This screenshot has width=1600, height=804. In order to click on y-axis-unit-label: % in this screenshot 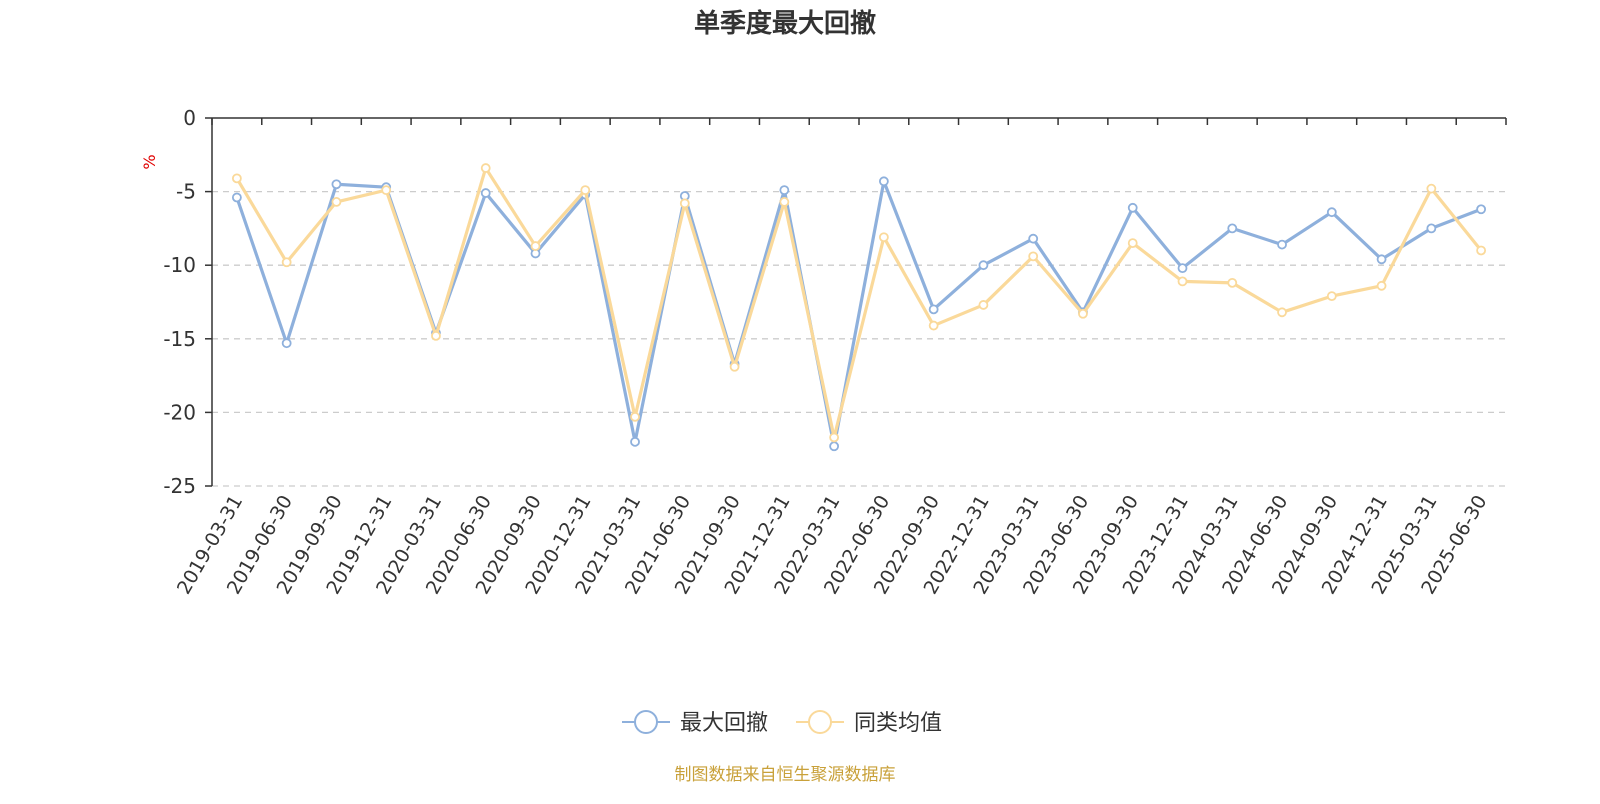, I will do `click(149, 161)`.